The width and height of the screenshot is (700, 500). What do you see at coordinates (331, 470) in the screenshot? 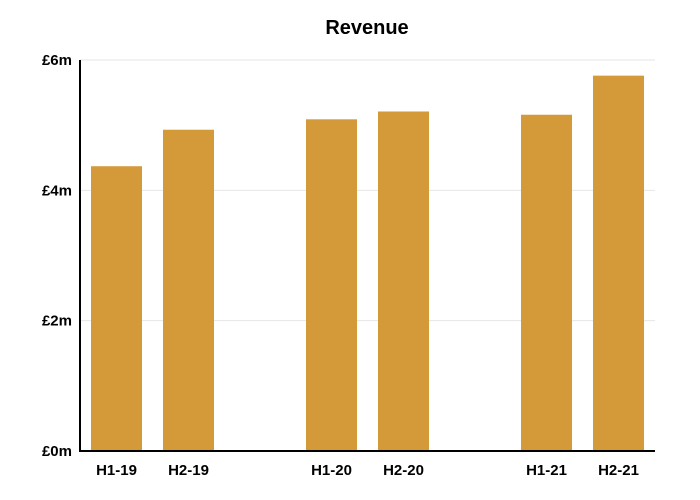
I see `x-tick-label: H1-20` at bounding box center [331, 470].